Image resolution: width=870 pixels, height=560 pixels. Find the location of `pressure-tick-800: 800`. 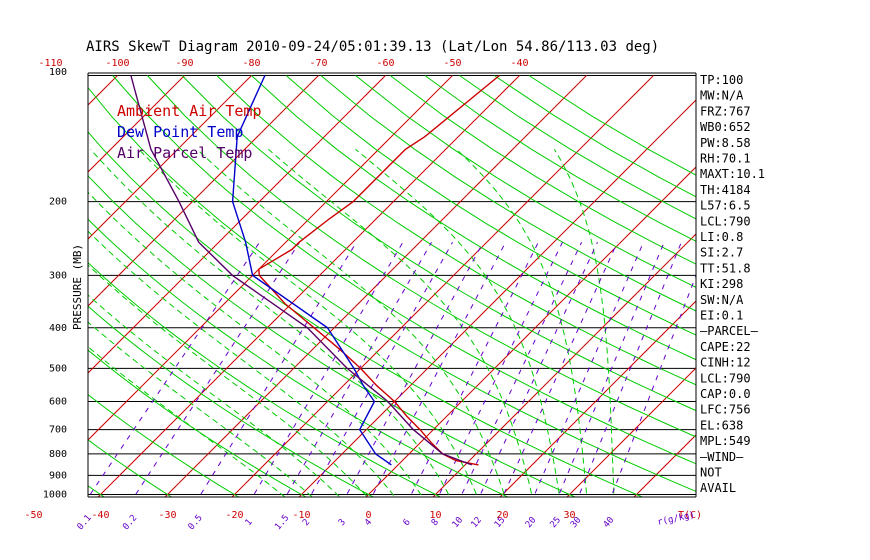

pressure-tick-800: 800 is located at coordinates (58, 454).